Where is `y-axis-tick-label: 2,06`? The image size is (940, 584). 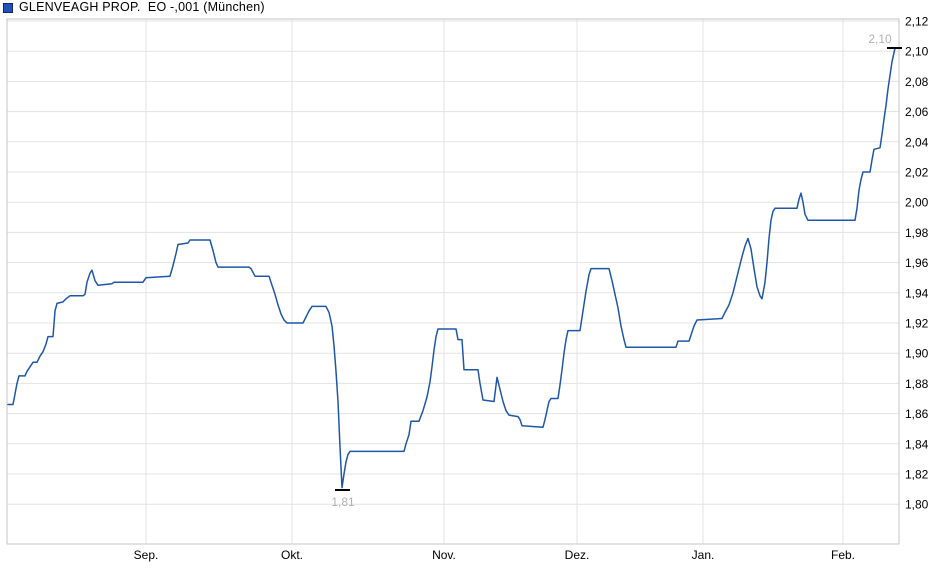
y-axis-tick-label: 2,06 is located at coordinates (917, 112).